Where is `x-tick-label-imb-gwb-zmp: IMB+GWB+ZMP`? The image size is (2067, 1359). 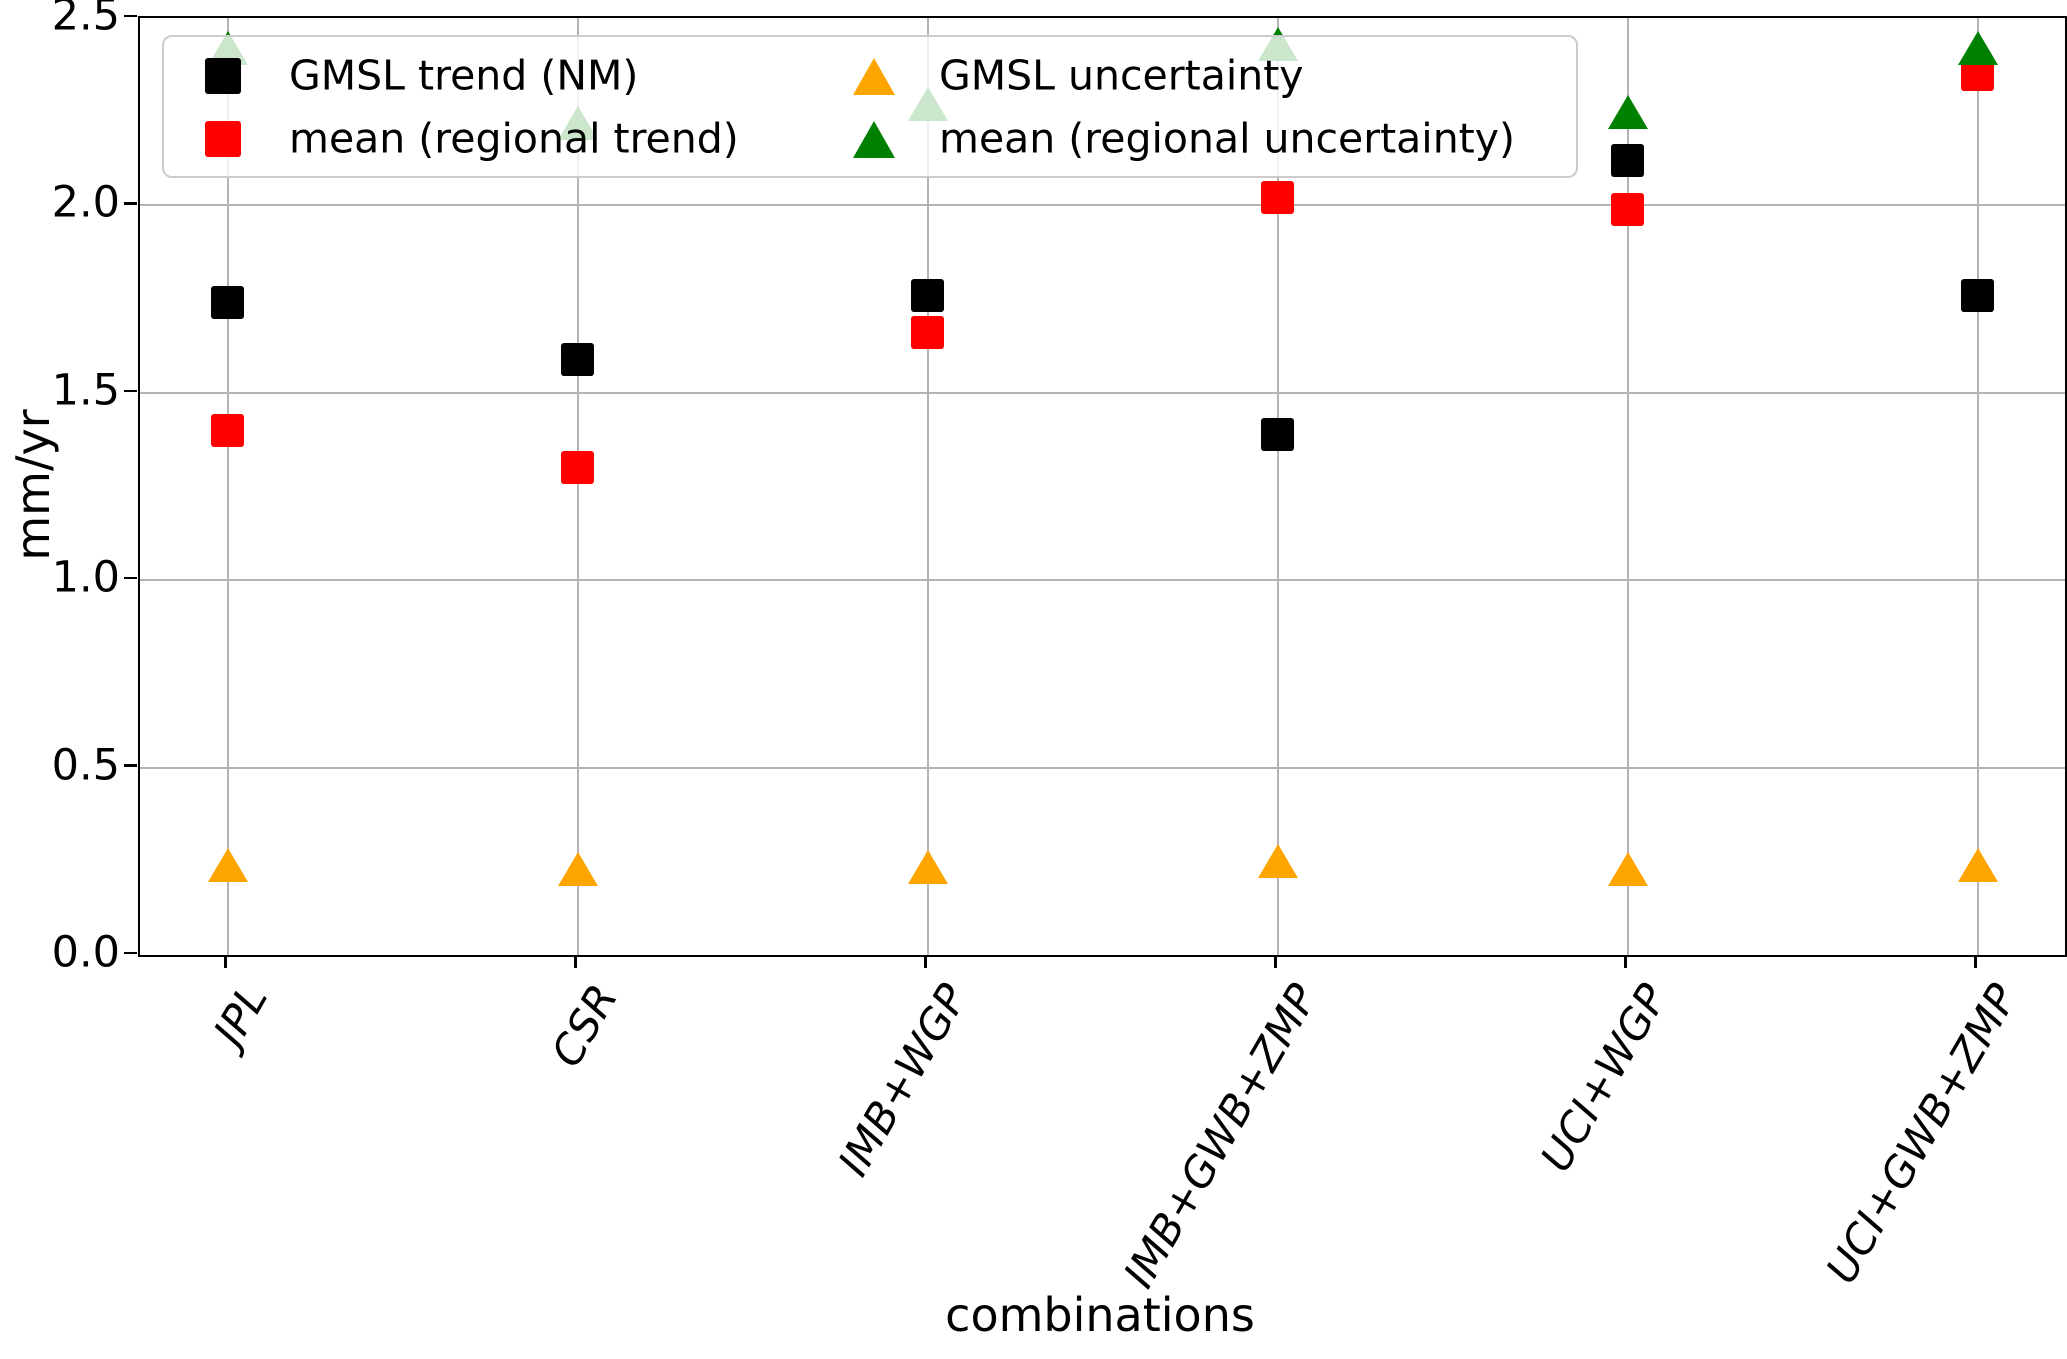
x-tick-label-imb-gwb-zmp: IMB+GWB+ZMP is located at coordinates (1220, 1136).